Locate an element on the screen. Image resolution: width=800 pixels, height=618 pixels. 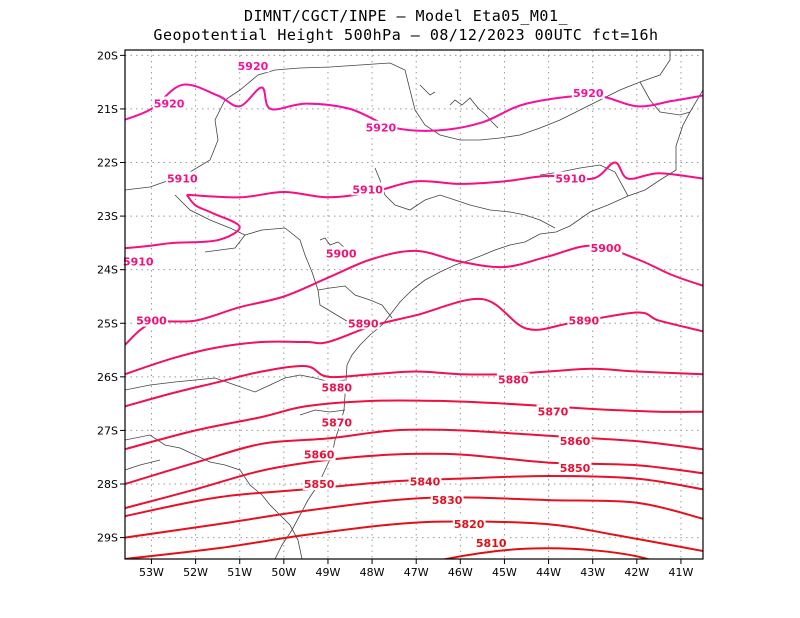
contour-label: 5880 is located at coordinates (336, 388).